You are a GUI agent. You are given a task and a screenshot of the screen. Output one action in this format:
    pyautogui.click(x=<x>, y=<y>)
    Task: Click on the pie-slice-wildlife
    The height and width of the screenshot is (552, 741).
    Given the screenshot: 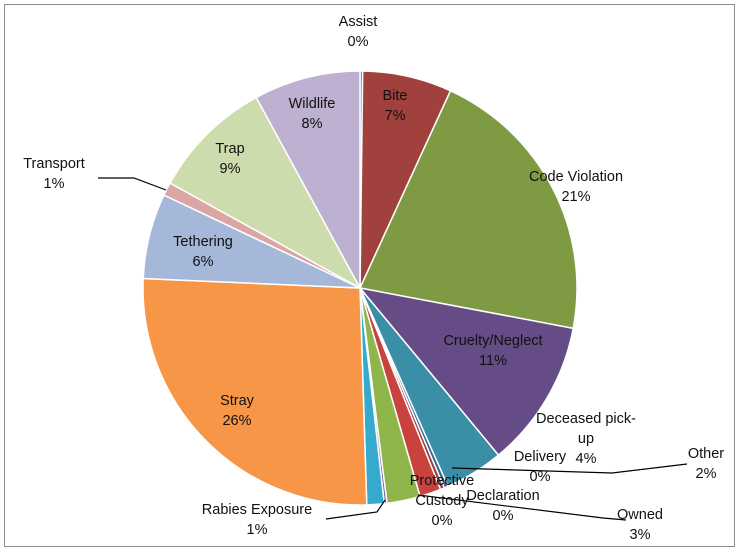 What is the action you would take?
    pyautogui.click(x=308, y=179)
    